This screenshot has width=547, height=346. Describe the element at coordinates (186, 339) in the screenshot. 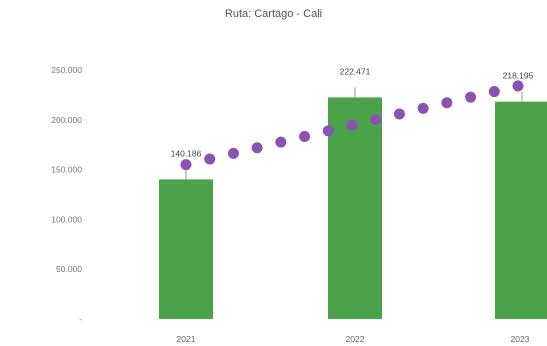

I see `x-category-label: 2021` at that location.